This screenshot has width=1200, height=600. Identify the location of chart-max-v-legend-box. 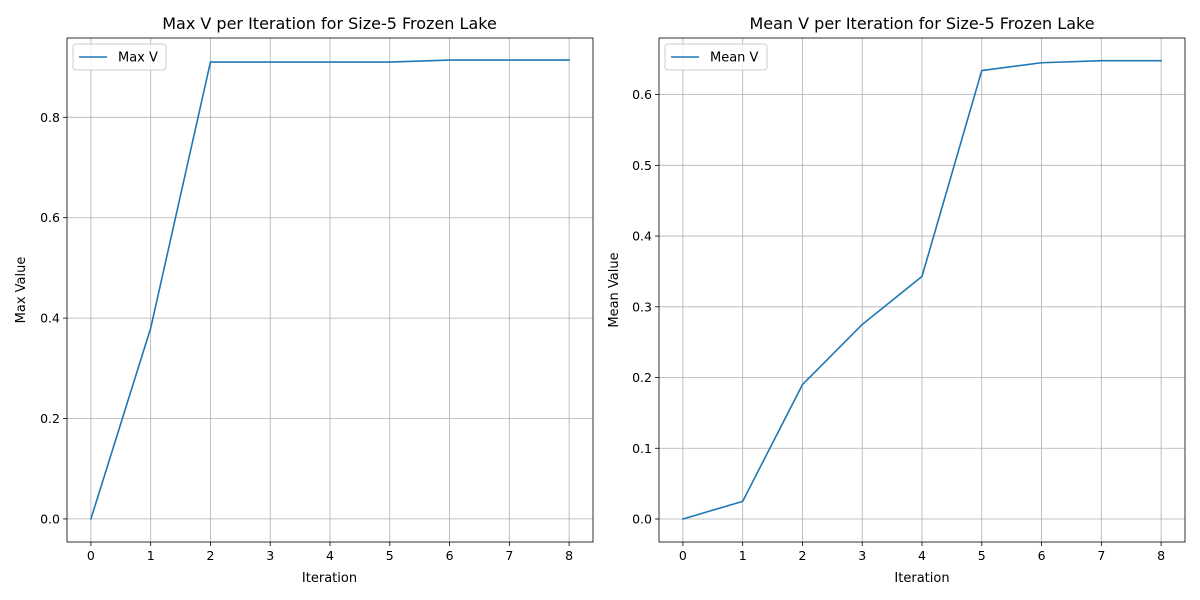
(119, 57).